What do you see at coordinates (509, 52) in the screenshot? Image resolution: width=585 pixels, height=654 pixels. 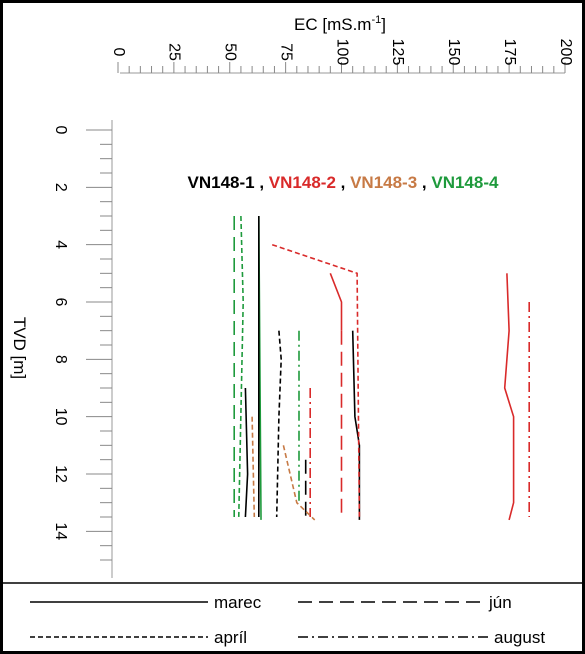 I see `x-tick-label: 175` at bounding box center [509, 52].